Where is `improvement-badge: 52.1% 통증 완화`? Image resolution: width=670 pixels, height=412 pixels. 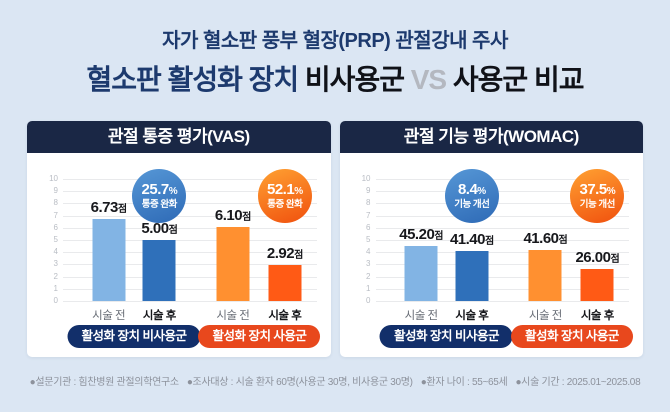 improvement-badge: 52.1% 통증 완화 is located at coordinates (284, 196).